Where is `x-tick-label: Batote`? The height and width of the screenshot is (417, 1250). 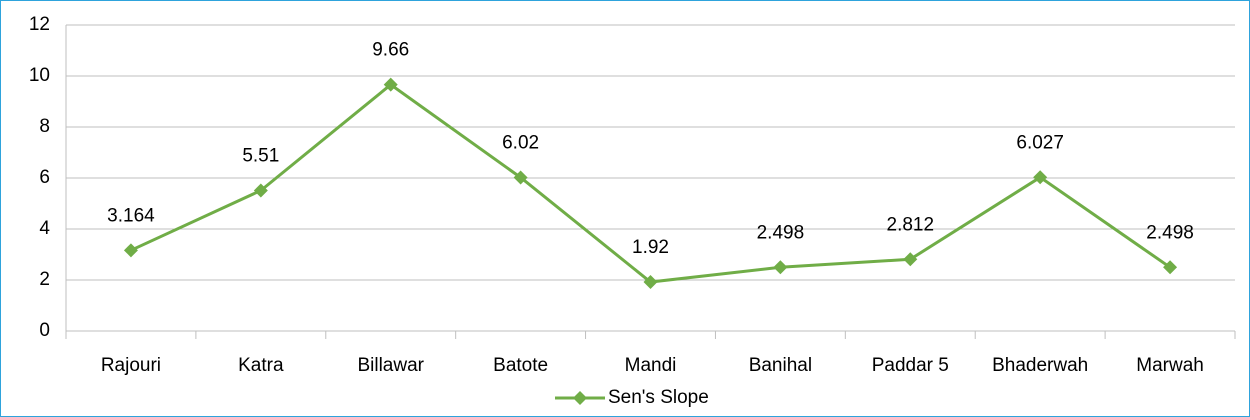 x-tick-label: Batote is located at coordinates (520, 365).